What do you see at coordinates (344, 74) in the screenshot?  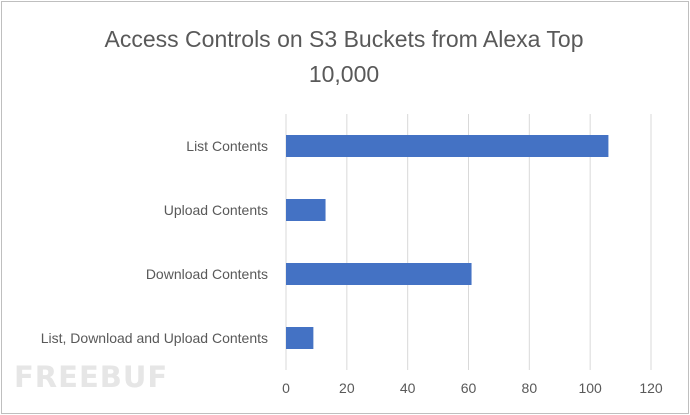 I see `chart-title-line-2: 10,000` at bounding box center [344, 74].